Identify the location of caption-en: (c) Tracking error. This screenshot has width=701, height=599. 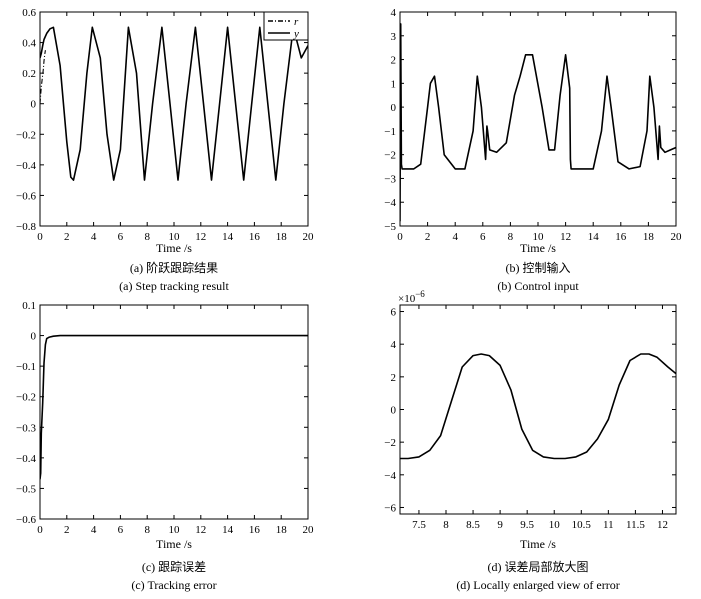
(173, 585).